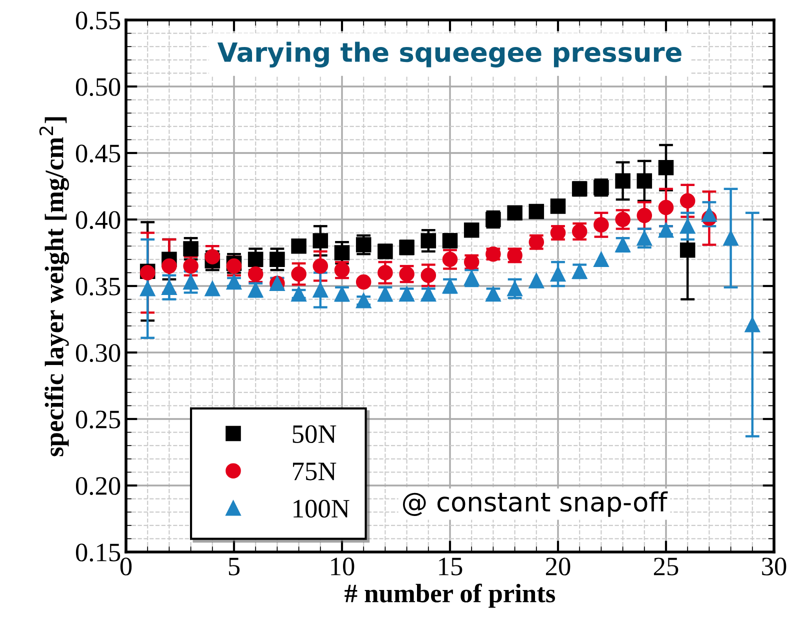 This screenshot has width=797, height=630. What do you see at coordinates (98, 553) in the screenshot?
I see `y-tick-label: 0.15` at bounding box center [98, 553].